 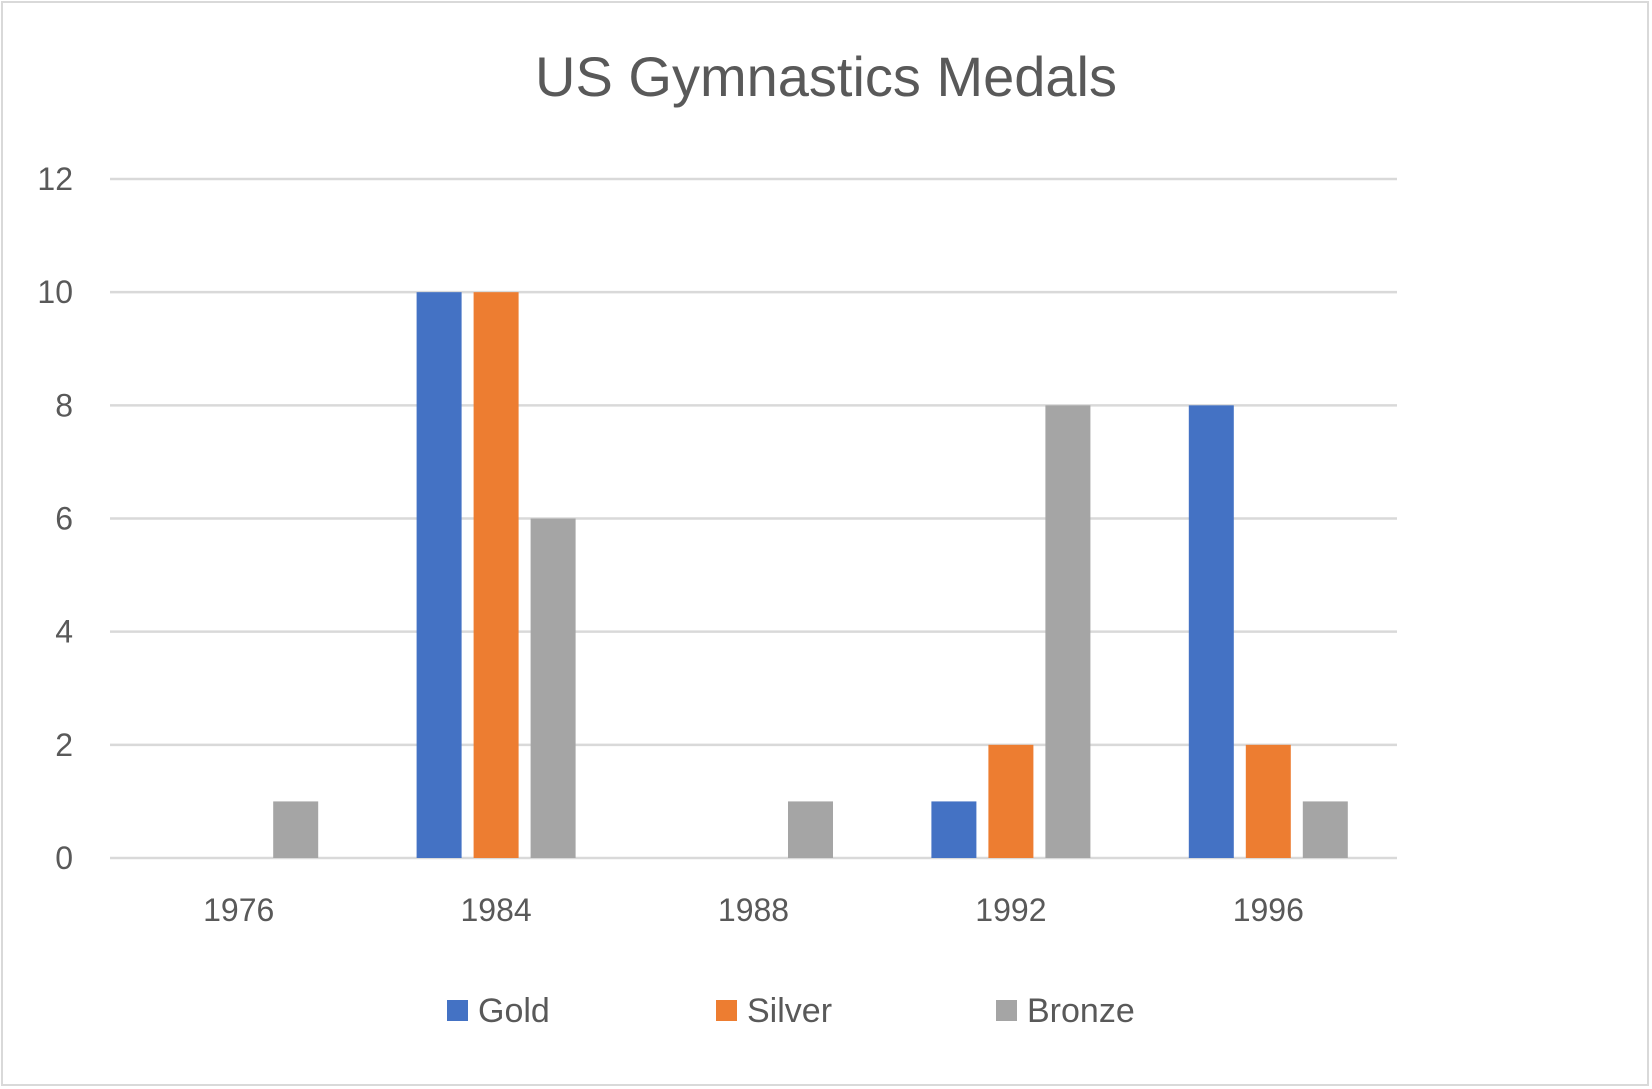 I want to click on y-tick-label: 2, so click(x=64, y=745).